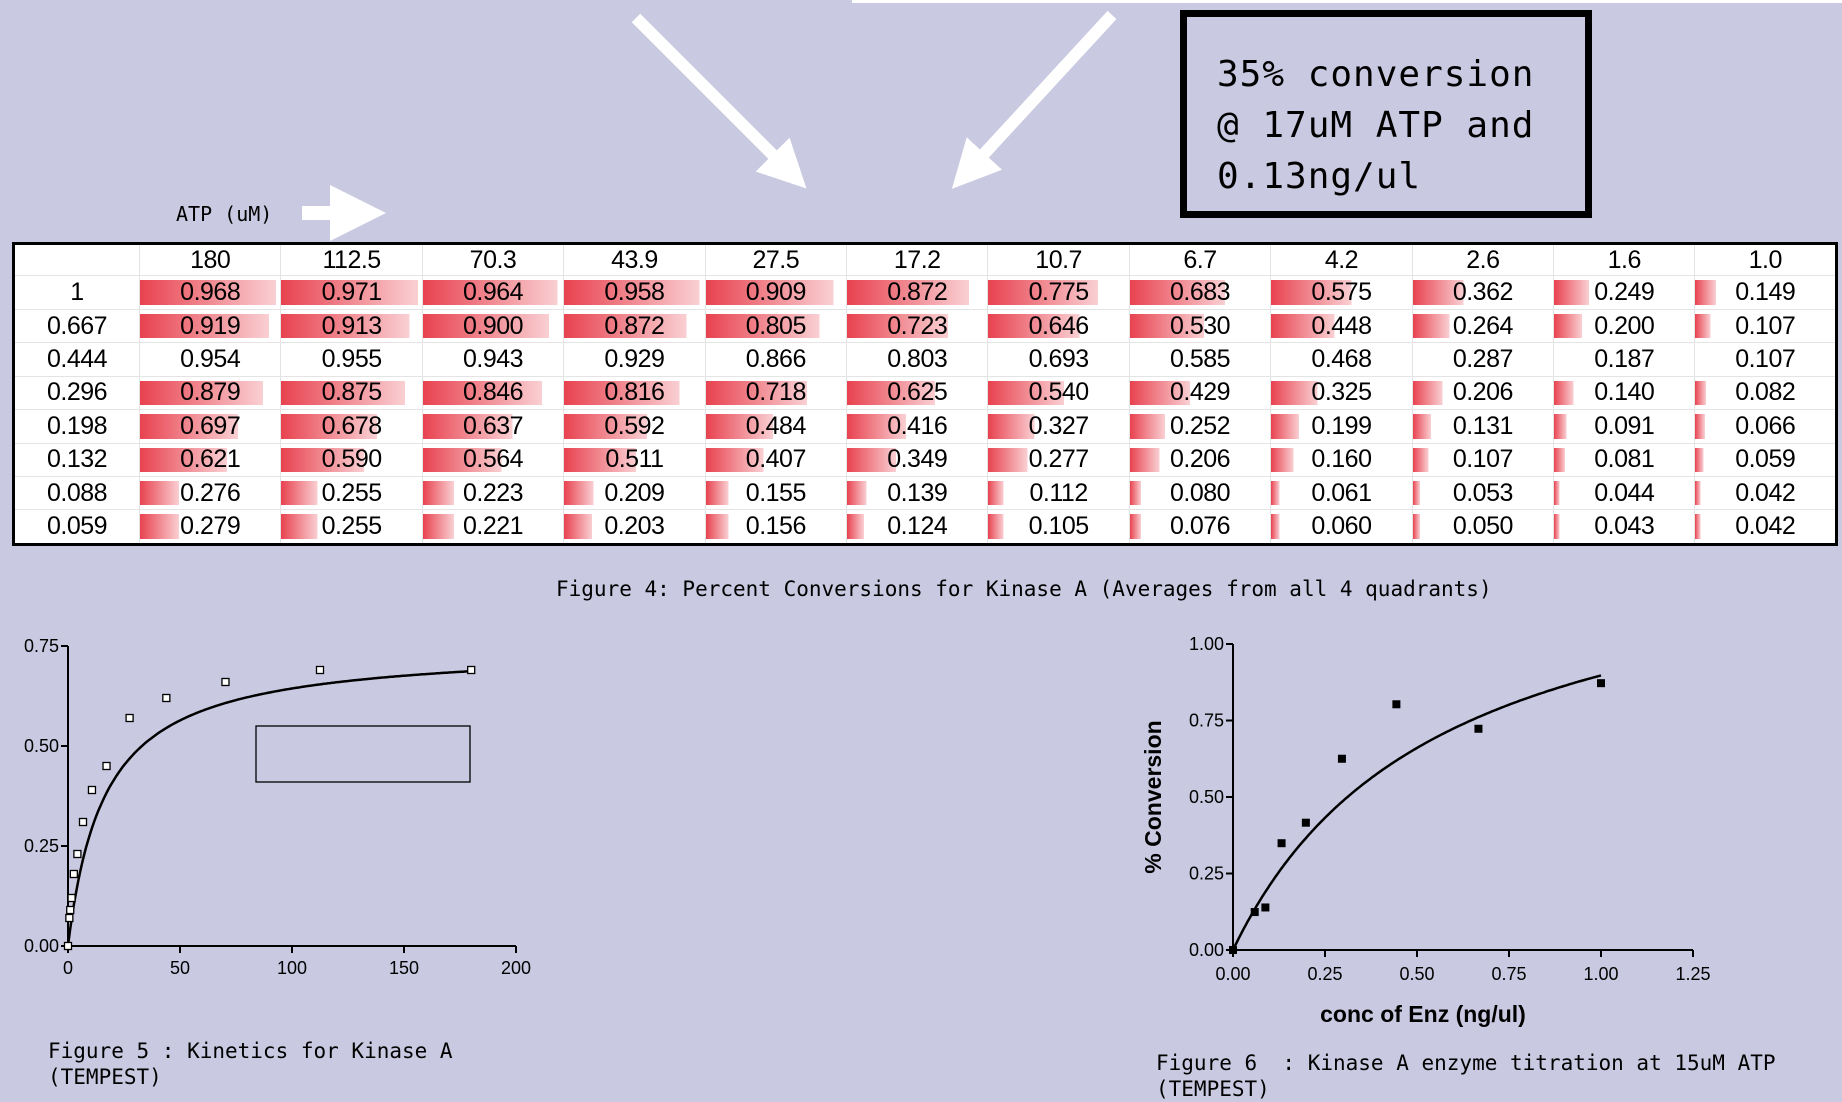 The width and height of the screenshot is (1842, 1102). What do you see at coordinates (493, 326) in the screenshot?
I see `conversion-cell: 0.900` at bounding box center [493, 326].